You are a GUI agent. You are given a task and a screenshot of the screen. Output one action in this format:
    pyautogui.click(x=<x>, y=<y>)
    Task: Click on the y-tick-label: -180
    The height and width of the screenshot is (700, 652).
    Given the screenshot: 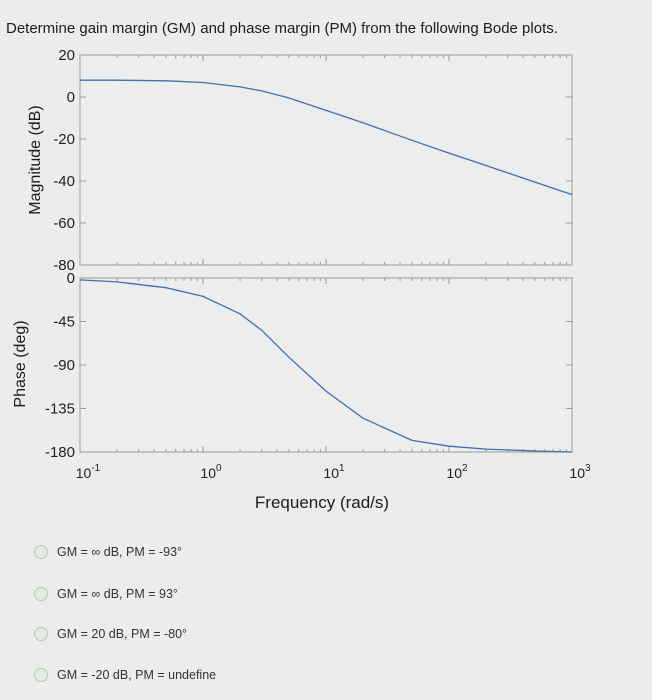 What is the action you would take?
    pyautogui.click(x=60, y=452)
    